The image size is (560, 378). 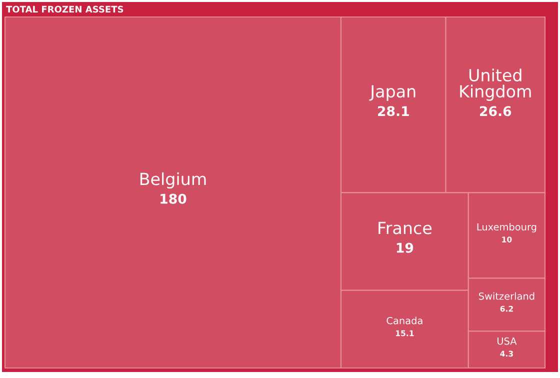 What do you see at coordinates (173, 180) in the screenshot?
I see `category-label: Belgium` at bounding box center [173, 180].